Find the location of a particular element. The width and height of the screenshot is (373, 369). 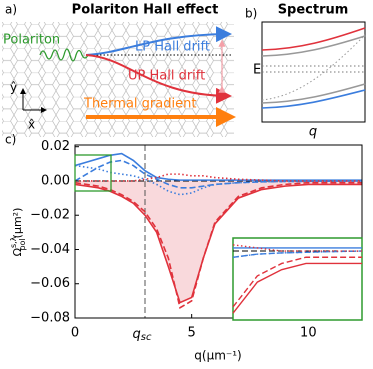

axis-label: q is located at coordinates (313, 132).